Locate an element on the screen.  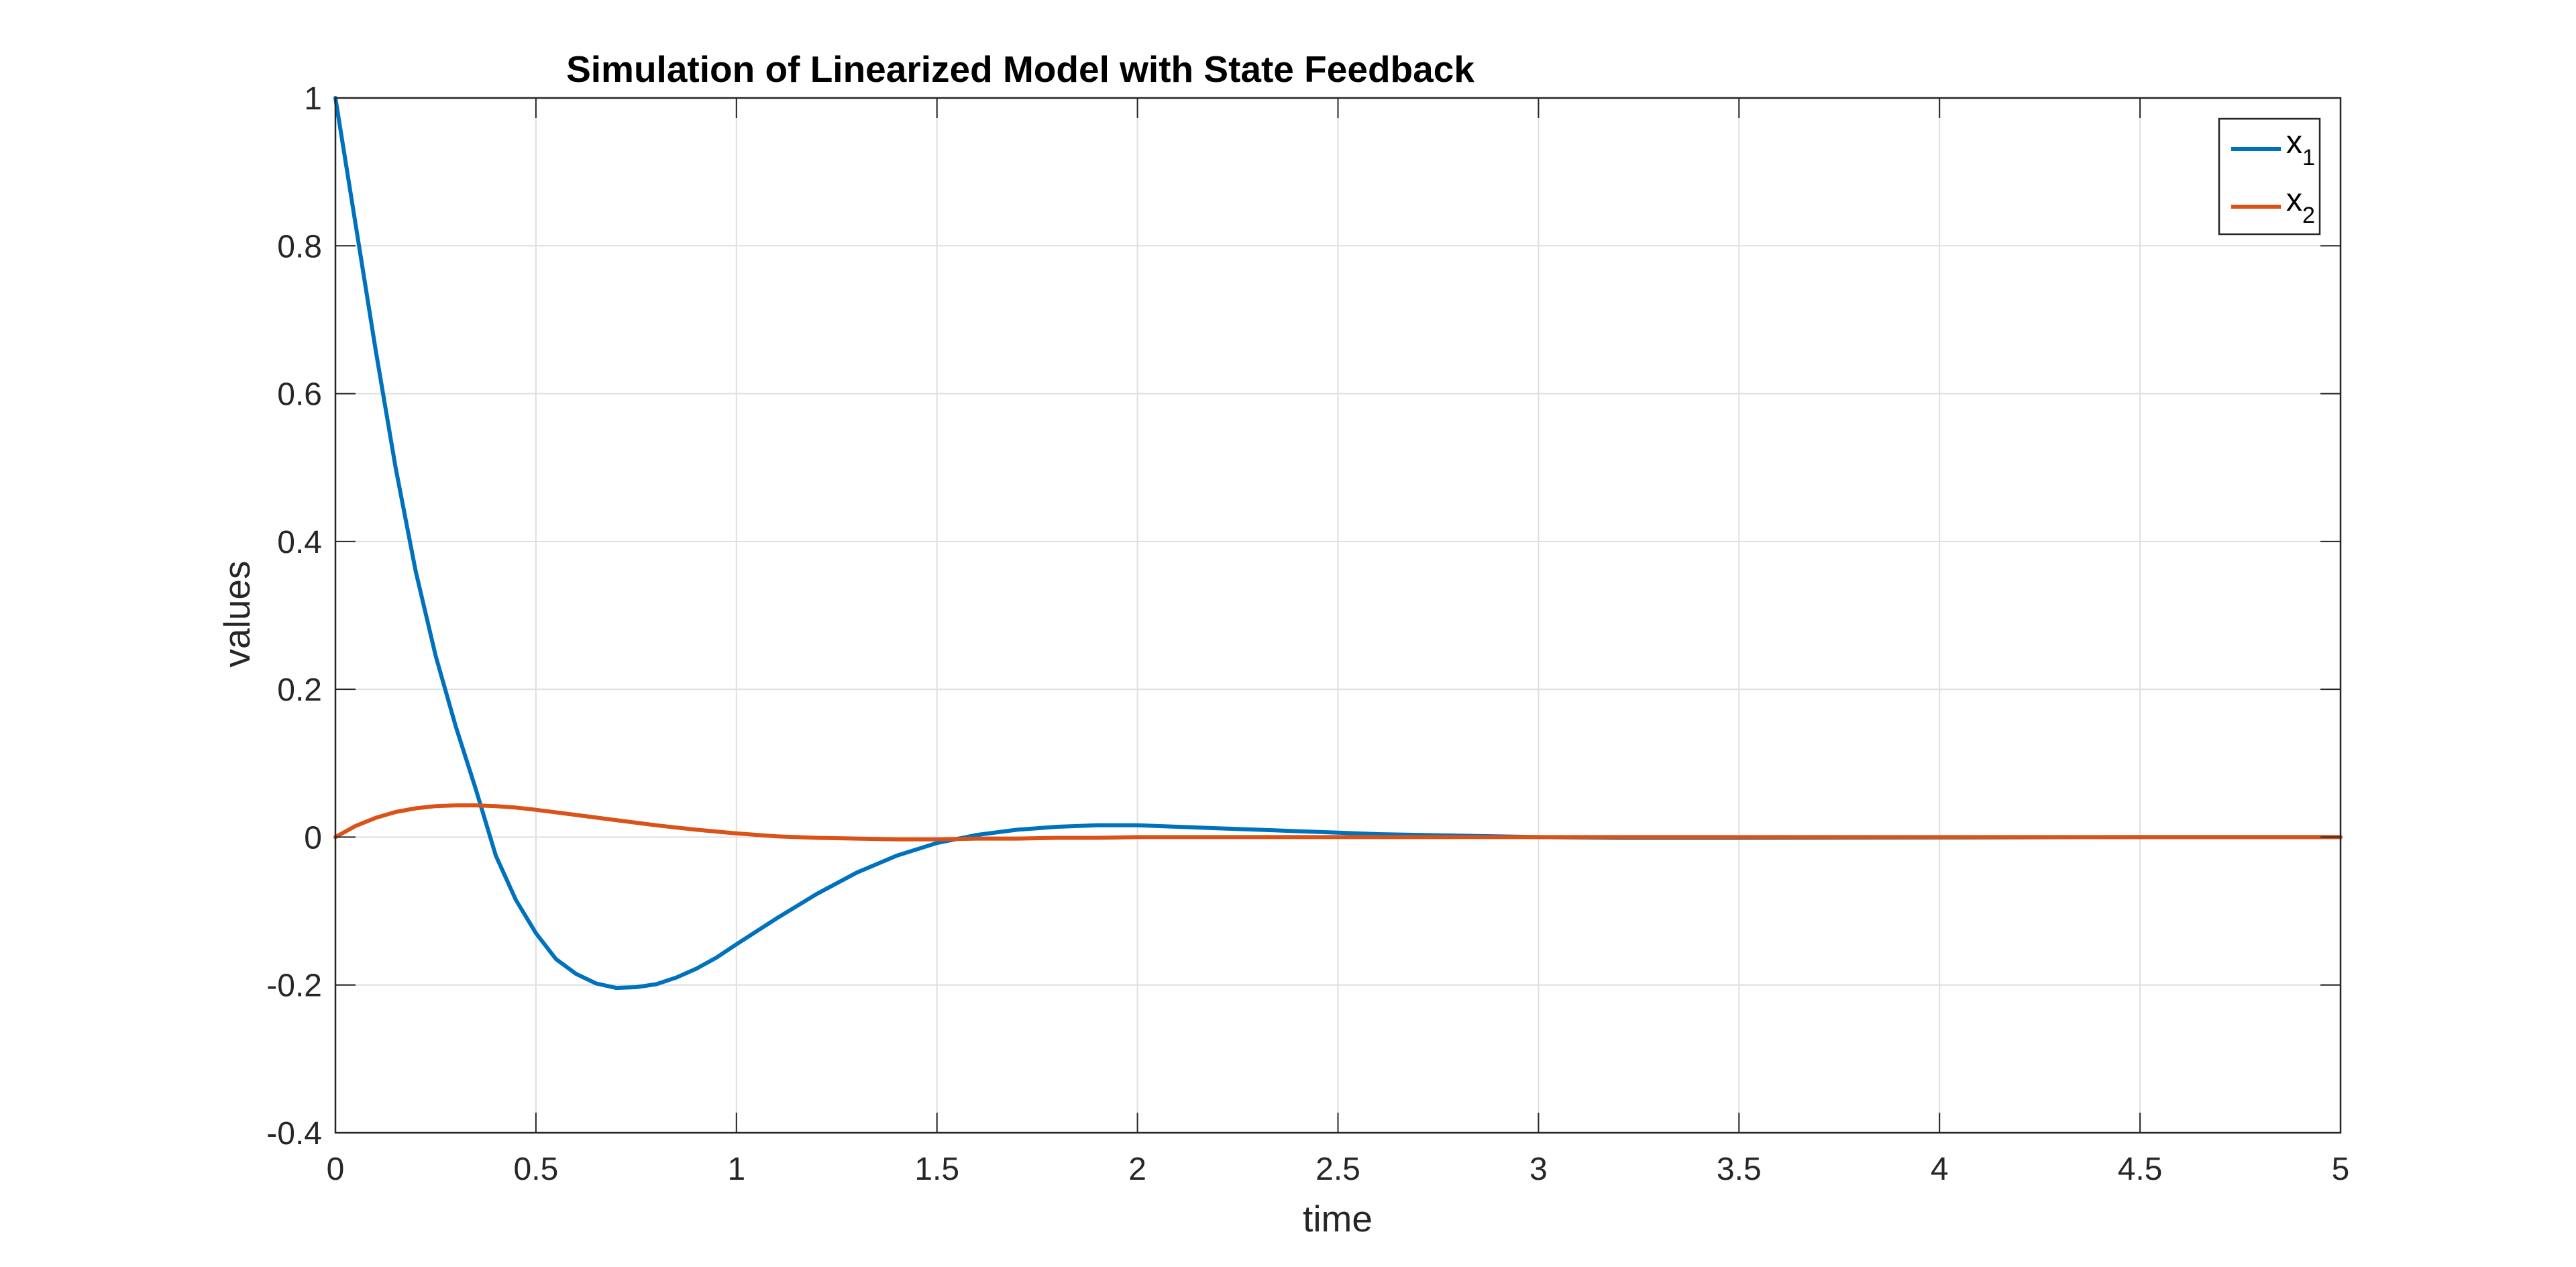
x-tick-label: 5 is located at coordinates (2341, 1169).